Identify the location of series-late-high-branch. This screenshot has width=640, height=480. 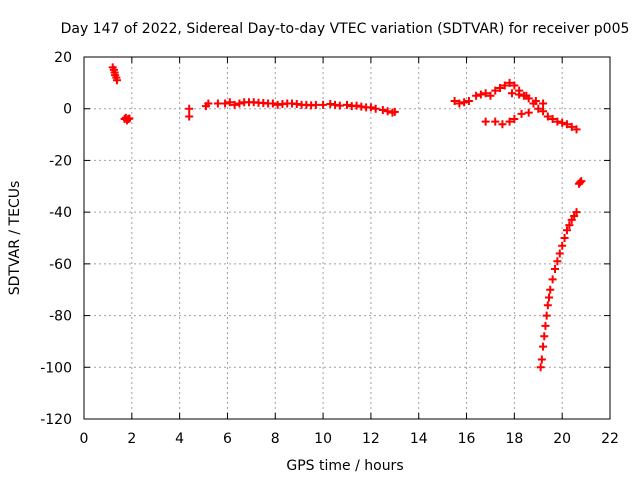
(527, 98).